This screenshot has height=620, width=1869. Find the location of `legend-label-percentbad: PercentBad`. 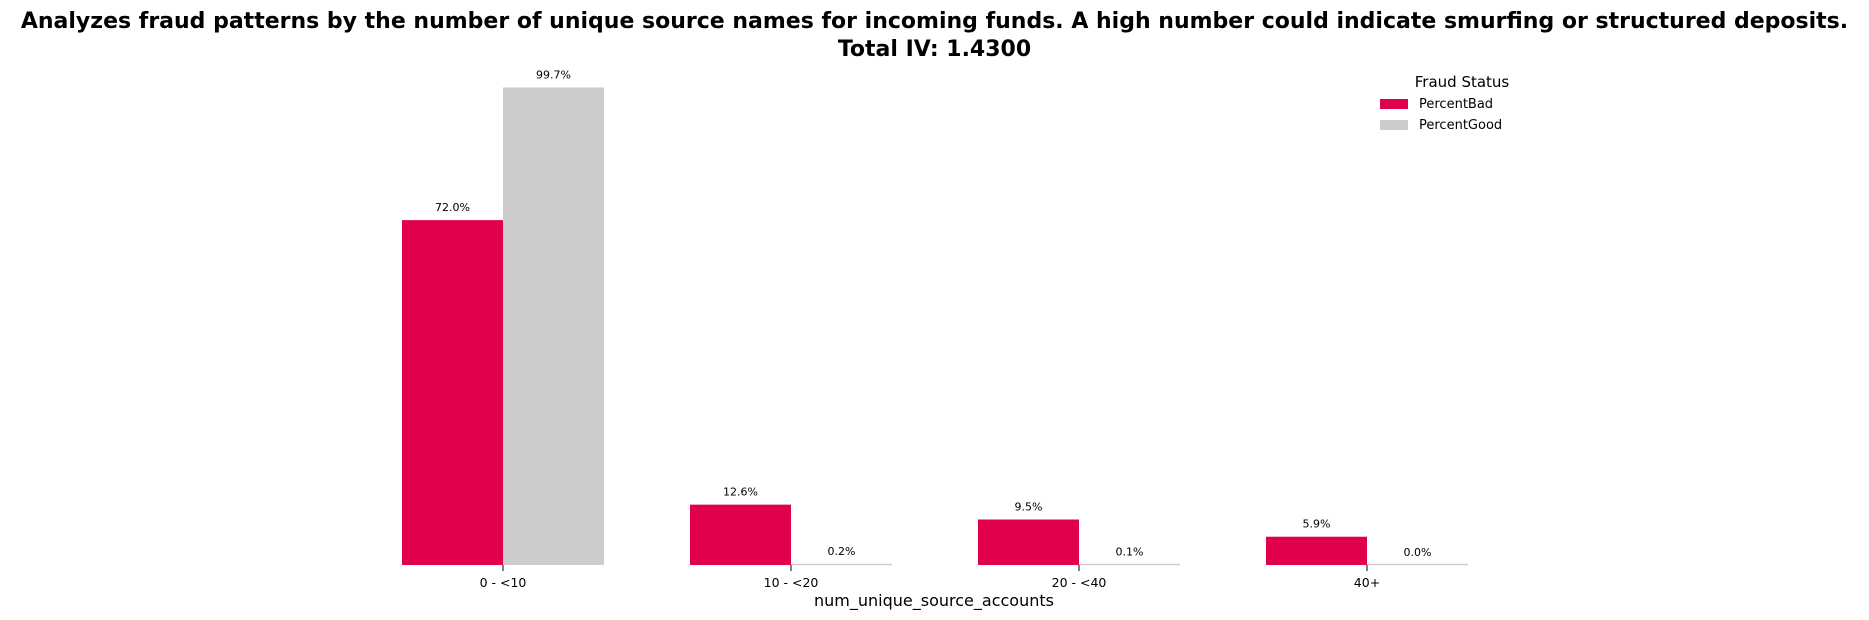

legend-label-percentbad: PercentBad is located at coordinates (1456, 104).